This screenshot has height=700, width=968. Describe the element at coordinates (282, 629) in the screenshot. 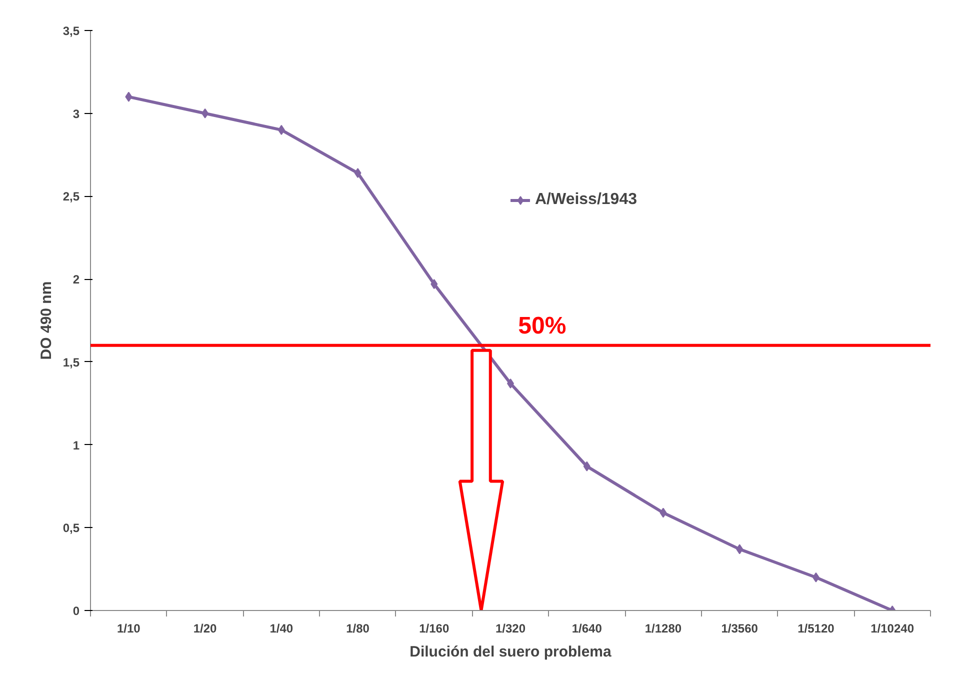

I see `x-tick-label: 1/40` at that location.